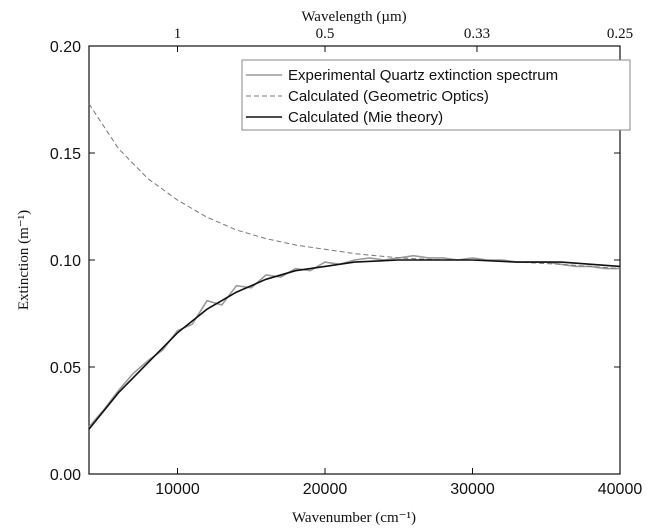  I want to click on legend-label: Calculated (Mie theory), so click(365, 117).